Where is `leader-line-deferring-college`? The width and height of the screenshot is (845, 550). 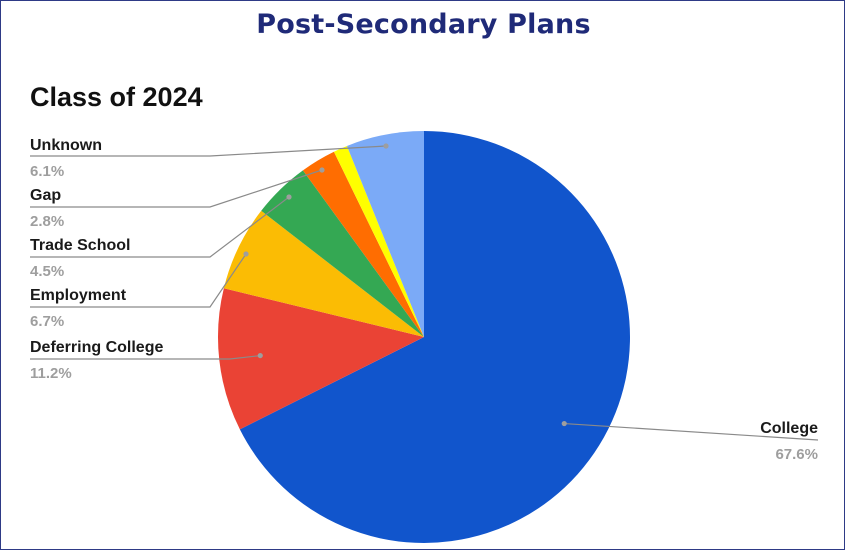 leader-line-deferring-college is located at coordinates (145, 357).